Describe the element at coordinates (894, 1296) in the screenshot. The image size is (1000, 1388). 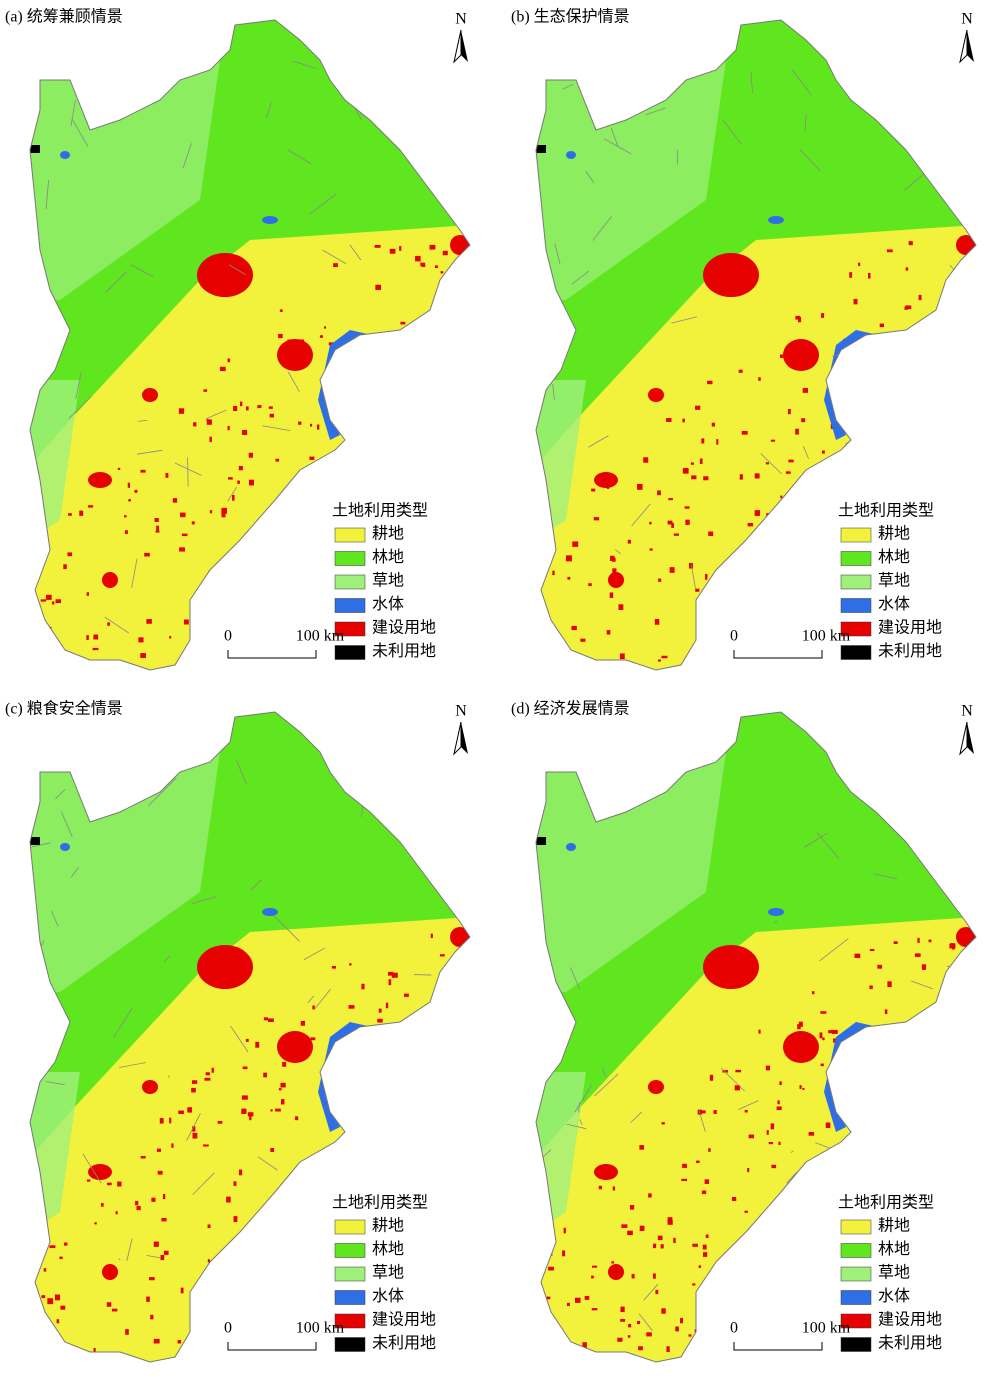
I see `legend-label: 水体` at that location.